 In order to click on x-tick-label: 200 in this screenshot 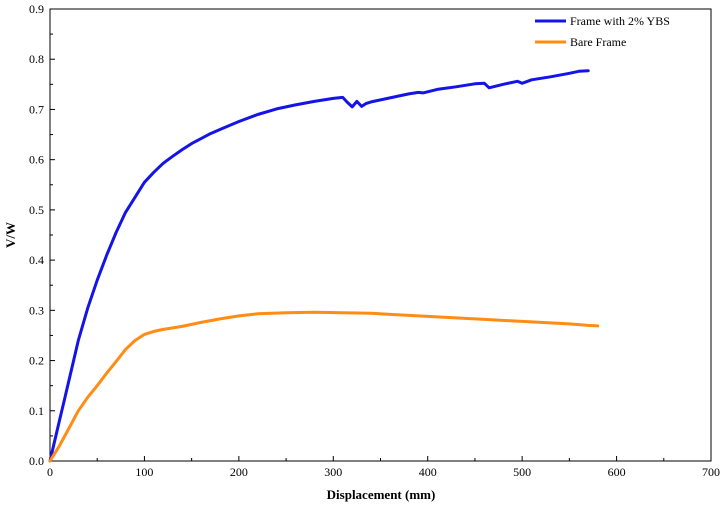, I will do `click(239, 472)`.